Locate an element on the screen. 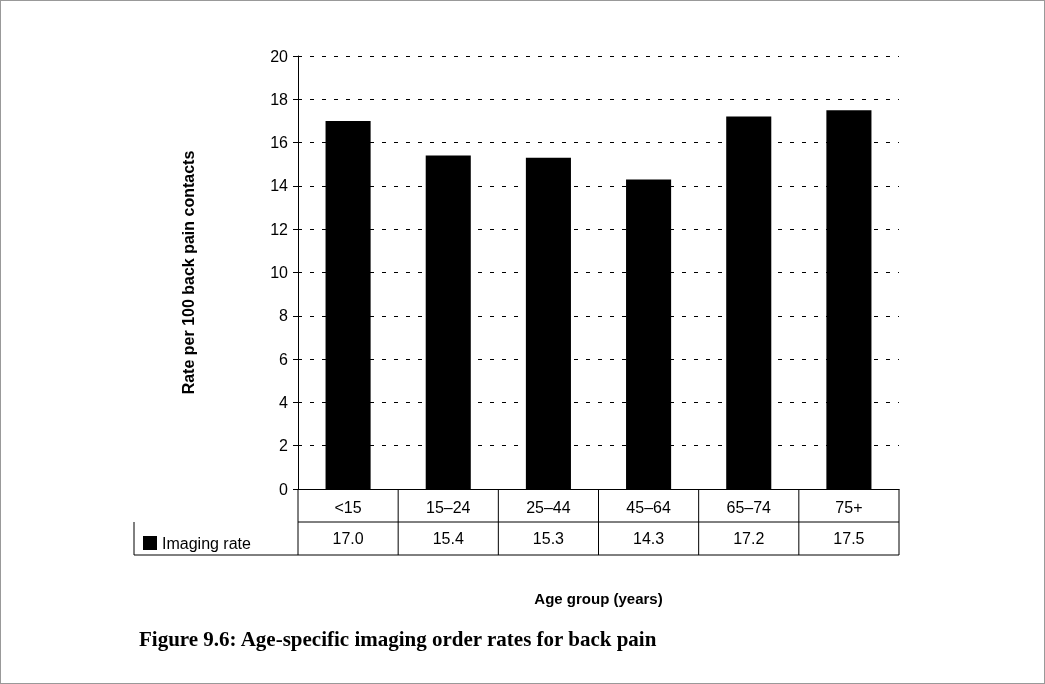  data-label: 17.2 is located at coordinates (749, 538).